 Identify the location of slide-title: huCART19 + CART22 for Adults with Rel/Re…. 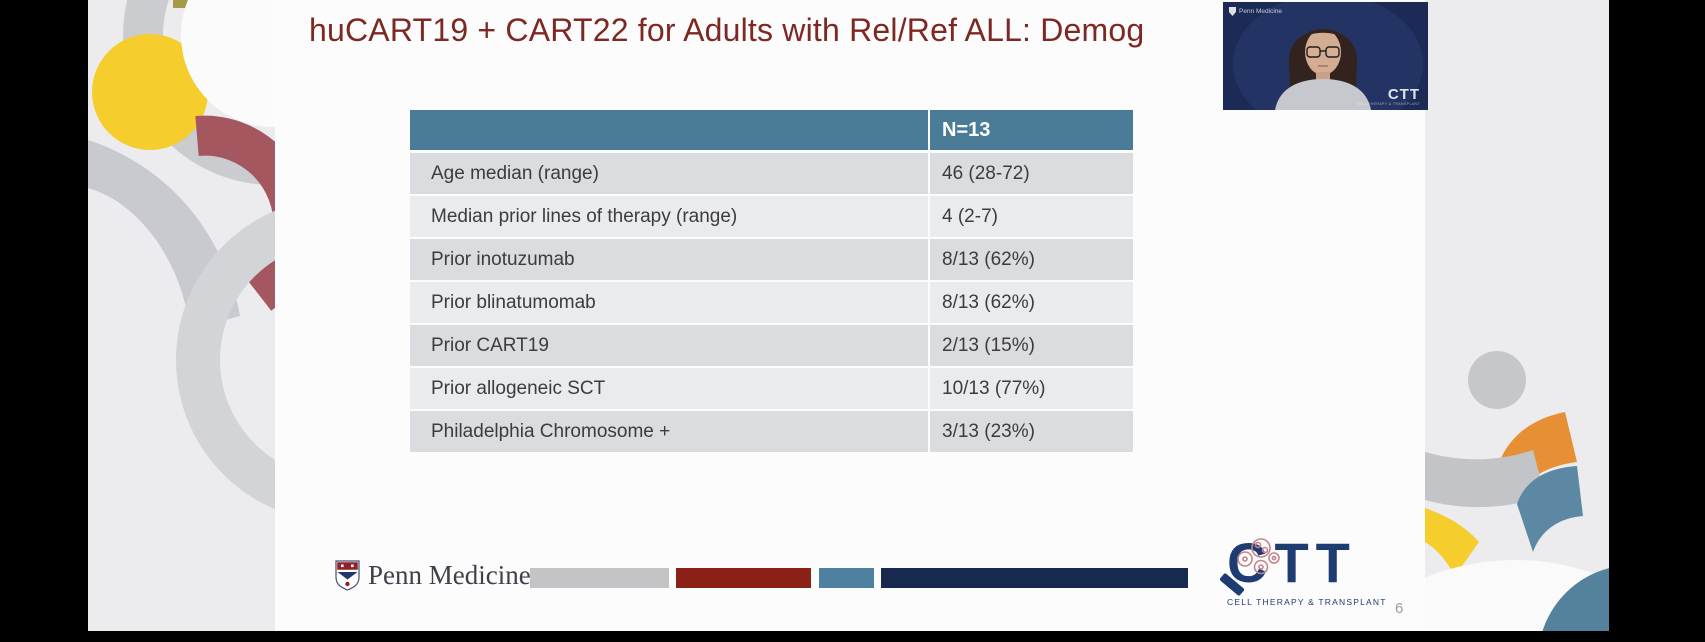
(727, 30).